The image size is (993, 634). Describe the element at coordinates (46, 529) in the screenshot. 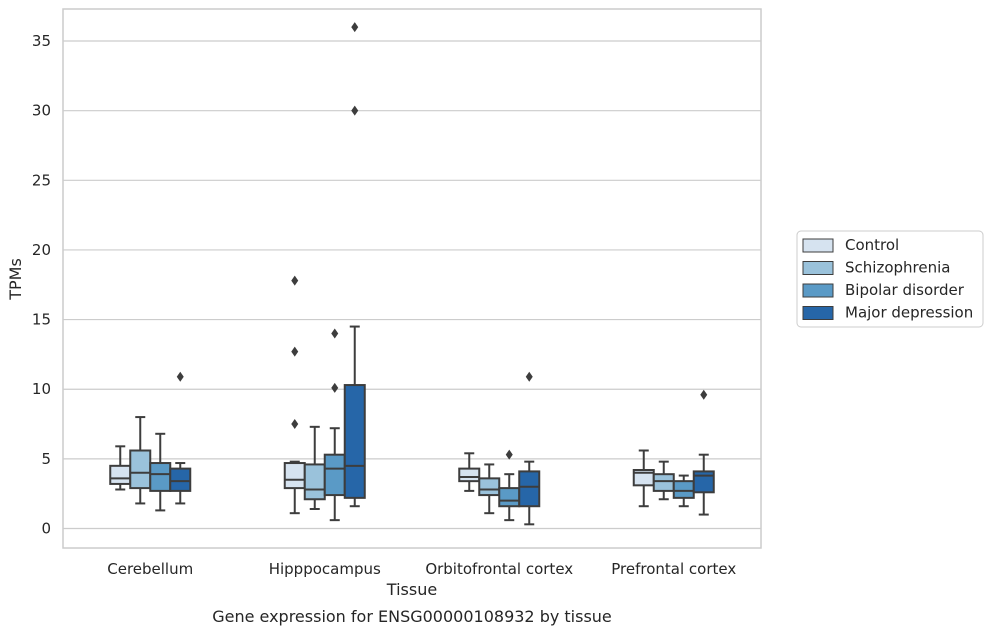

I see `y-tick-label: 0` at that location.